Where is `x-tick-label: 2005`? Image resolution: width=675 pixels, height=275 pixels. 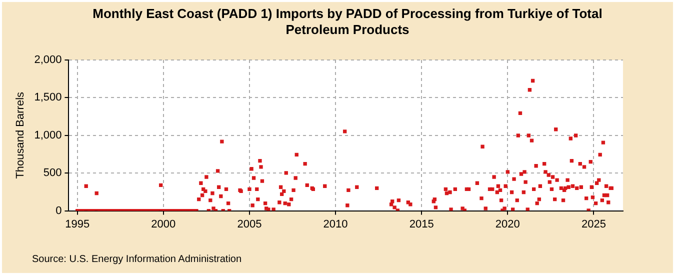 x-tick-label: 2005 is located at coordinates (249, 224).